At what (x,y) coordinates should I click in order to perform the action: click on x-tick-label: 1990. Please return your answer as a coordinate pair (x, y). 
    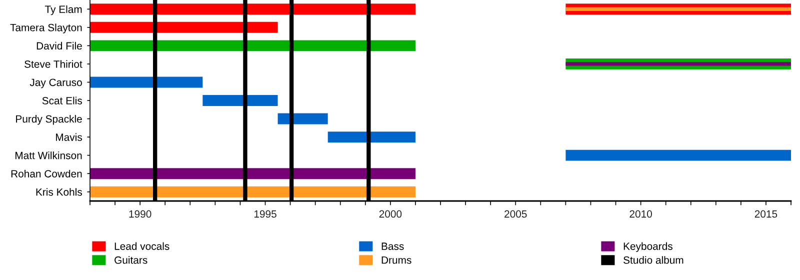
    Looking at the image, I should click on (140, 214).